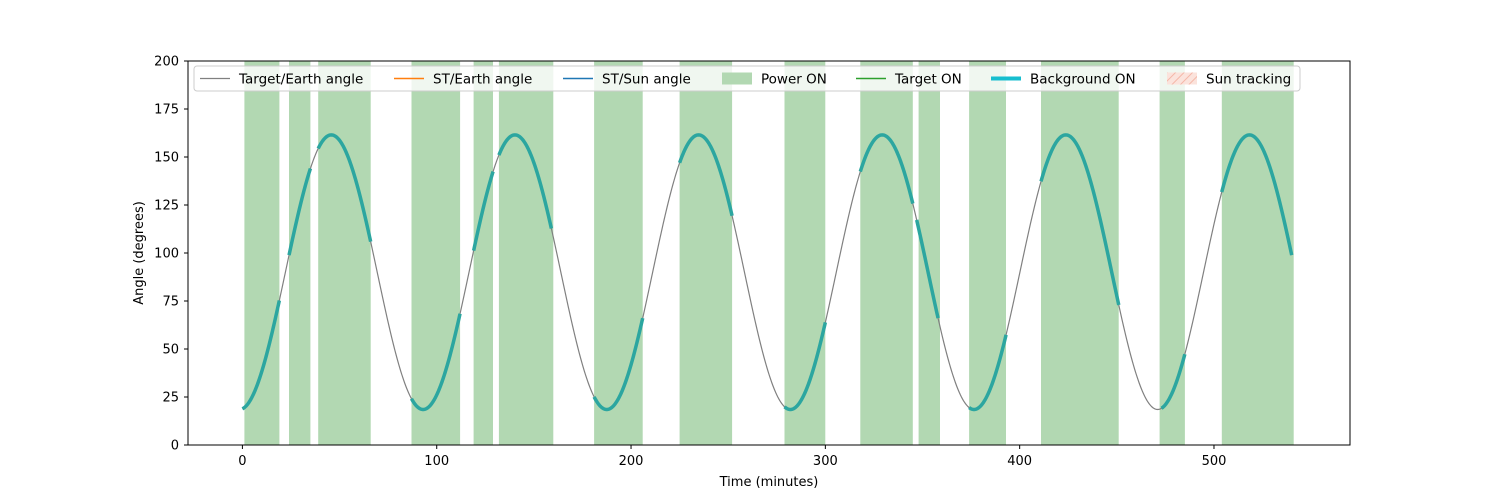 The height and width of the screenshot is (500, 1500). Describe the element at coordinates (732, 457) in the screenshot. I see `x-axis: 0 100 200 300 400 500` at that location.